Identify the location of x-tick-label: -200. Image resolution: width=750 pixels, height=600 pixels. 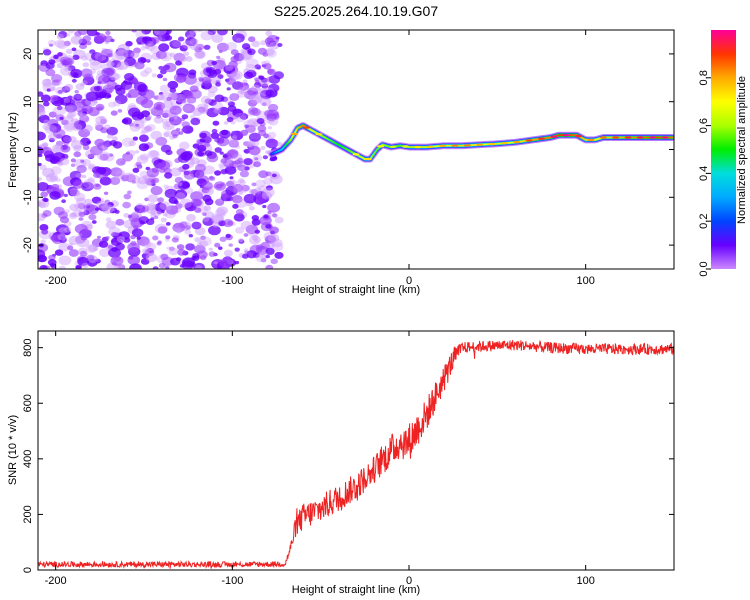
(56, 281).